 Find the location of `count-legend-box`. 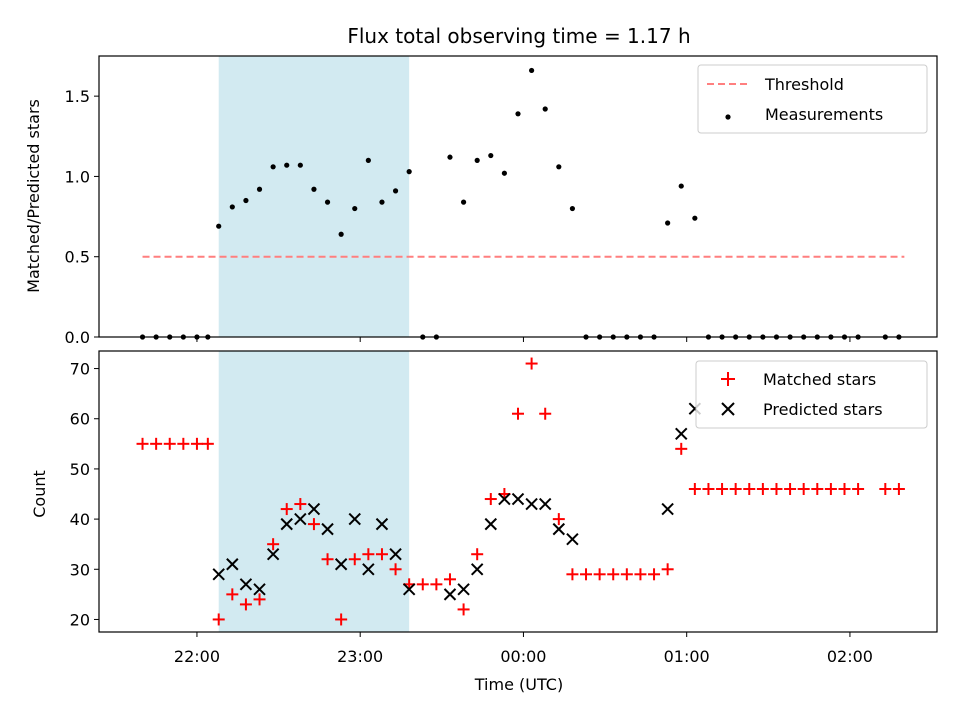

count-legend-box is located at coordinates (811, 394).